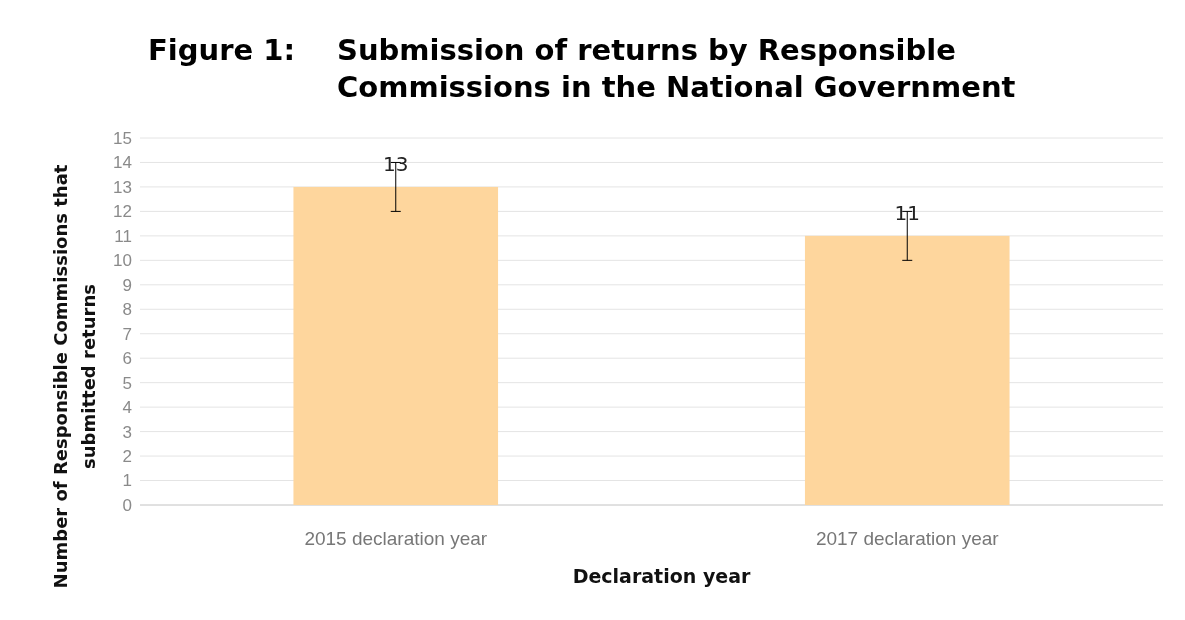  What do you see at coordinates (122, 187) in the screenshot?
I see `y-tick-label: 13` at bounding box center [122, 187].